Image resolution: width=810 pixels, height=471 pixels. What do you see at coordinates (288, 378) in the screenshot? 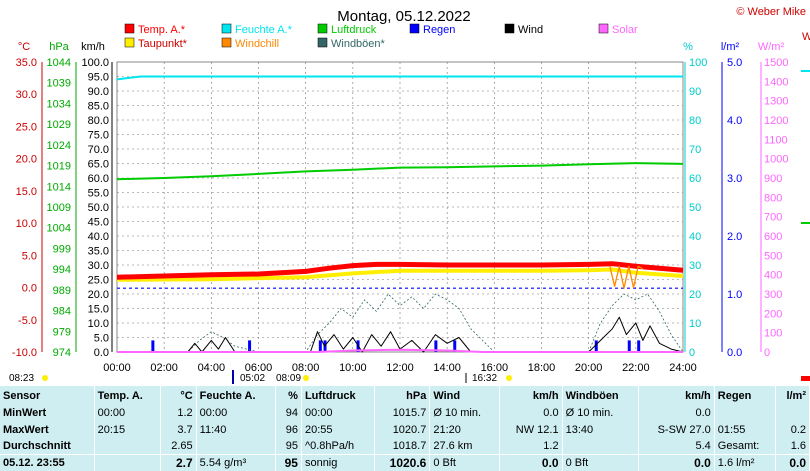
I see `sunrise2-marker: 08:09` at bounding box center [288, 378].